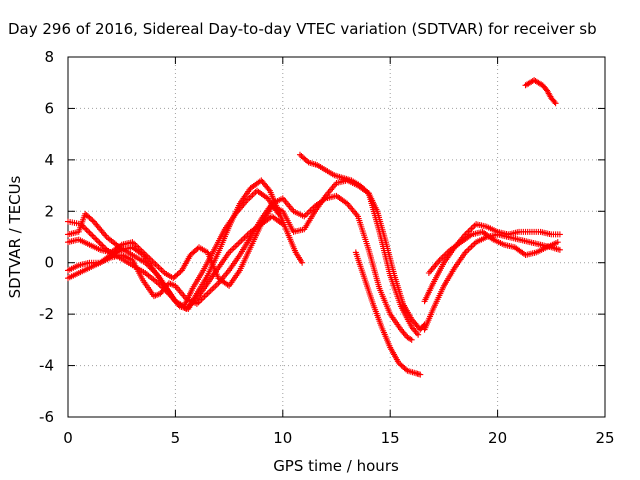  What do you see at coordinates (336, 466) in the screenshot?
I see `x-axis-label: GPS time / hours` at bounding box center [336, 466].